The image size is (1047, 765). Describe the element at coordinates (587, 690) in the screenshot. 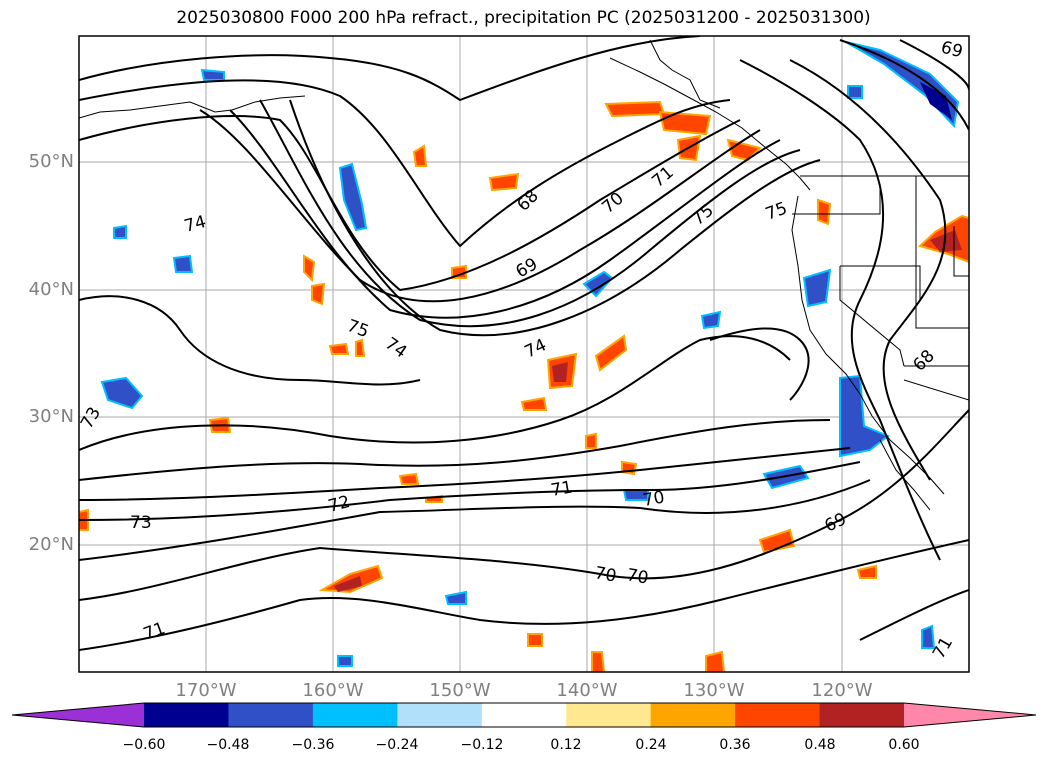

I see `lon-label-140w: 140°W` at that location.